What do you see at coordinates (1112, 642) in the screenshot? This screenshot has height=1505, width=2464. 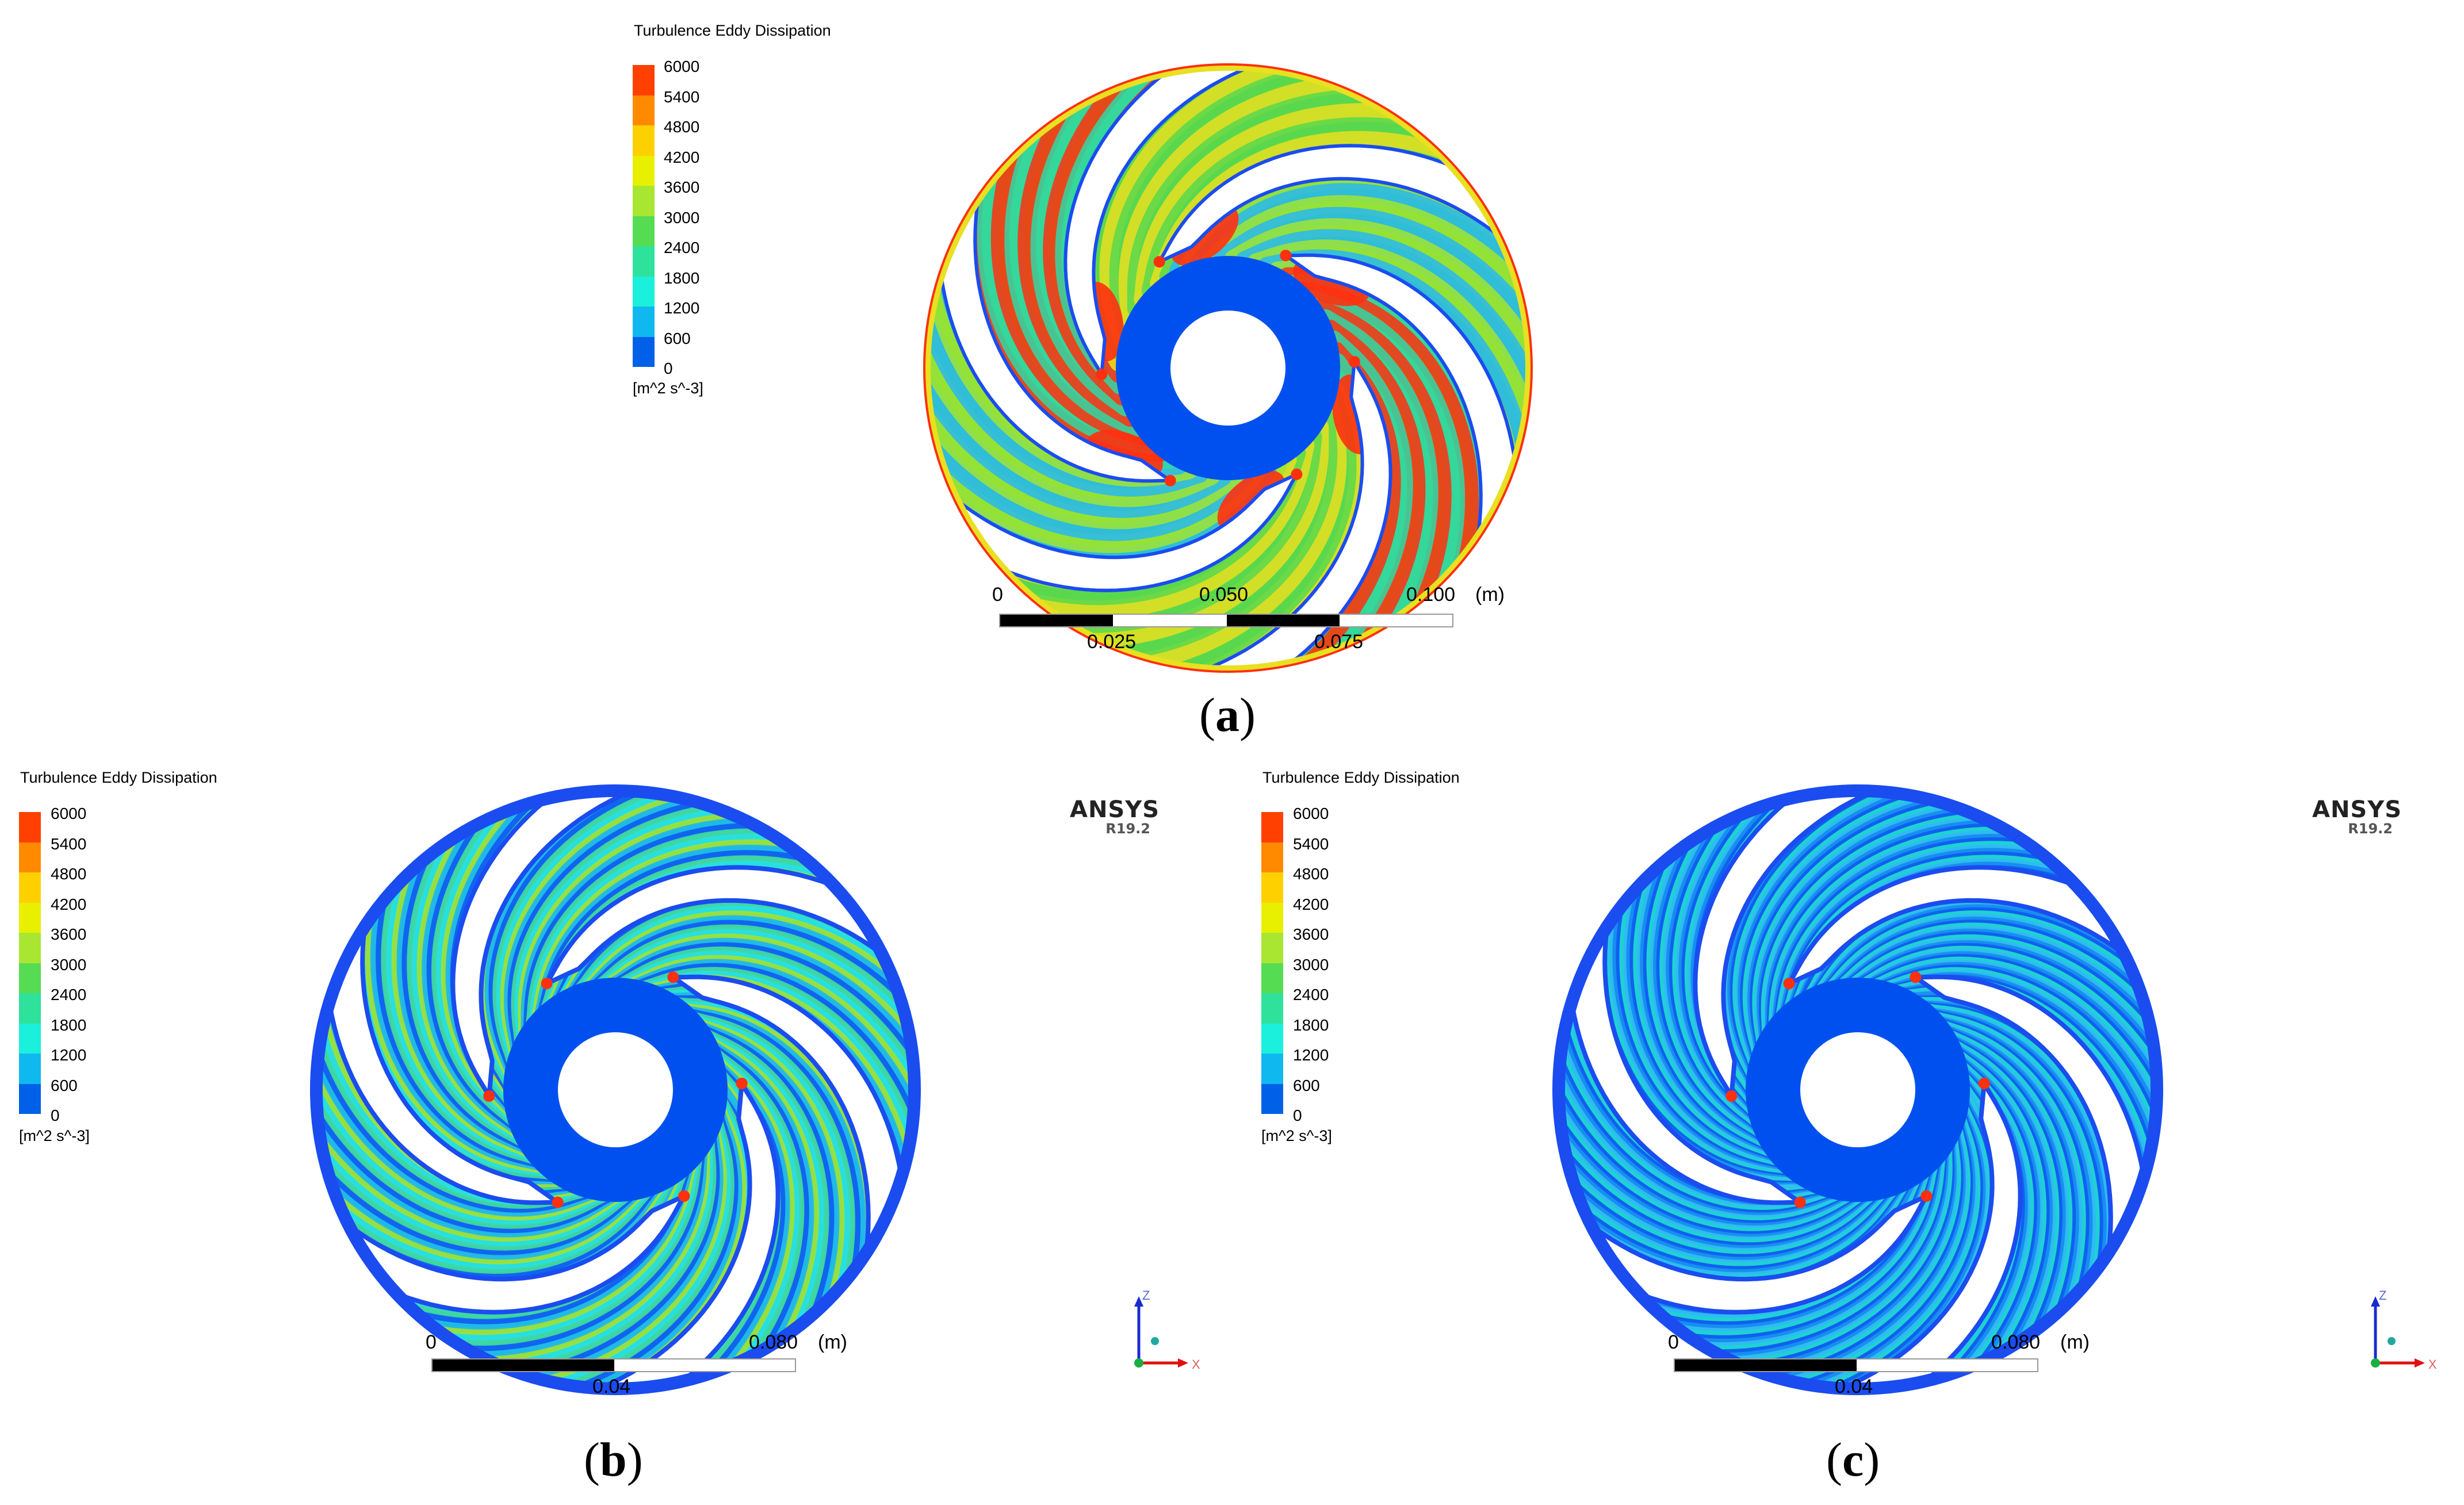 I see `scale-label-q1: 0.025` at bounding box center [1112, 642].